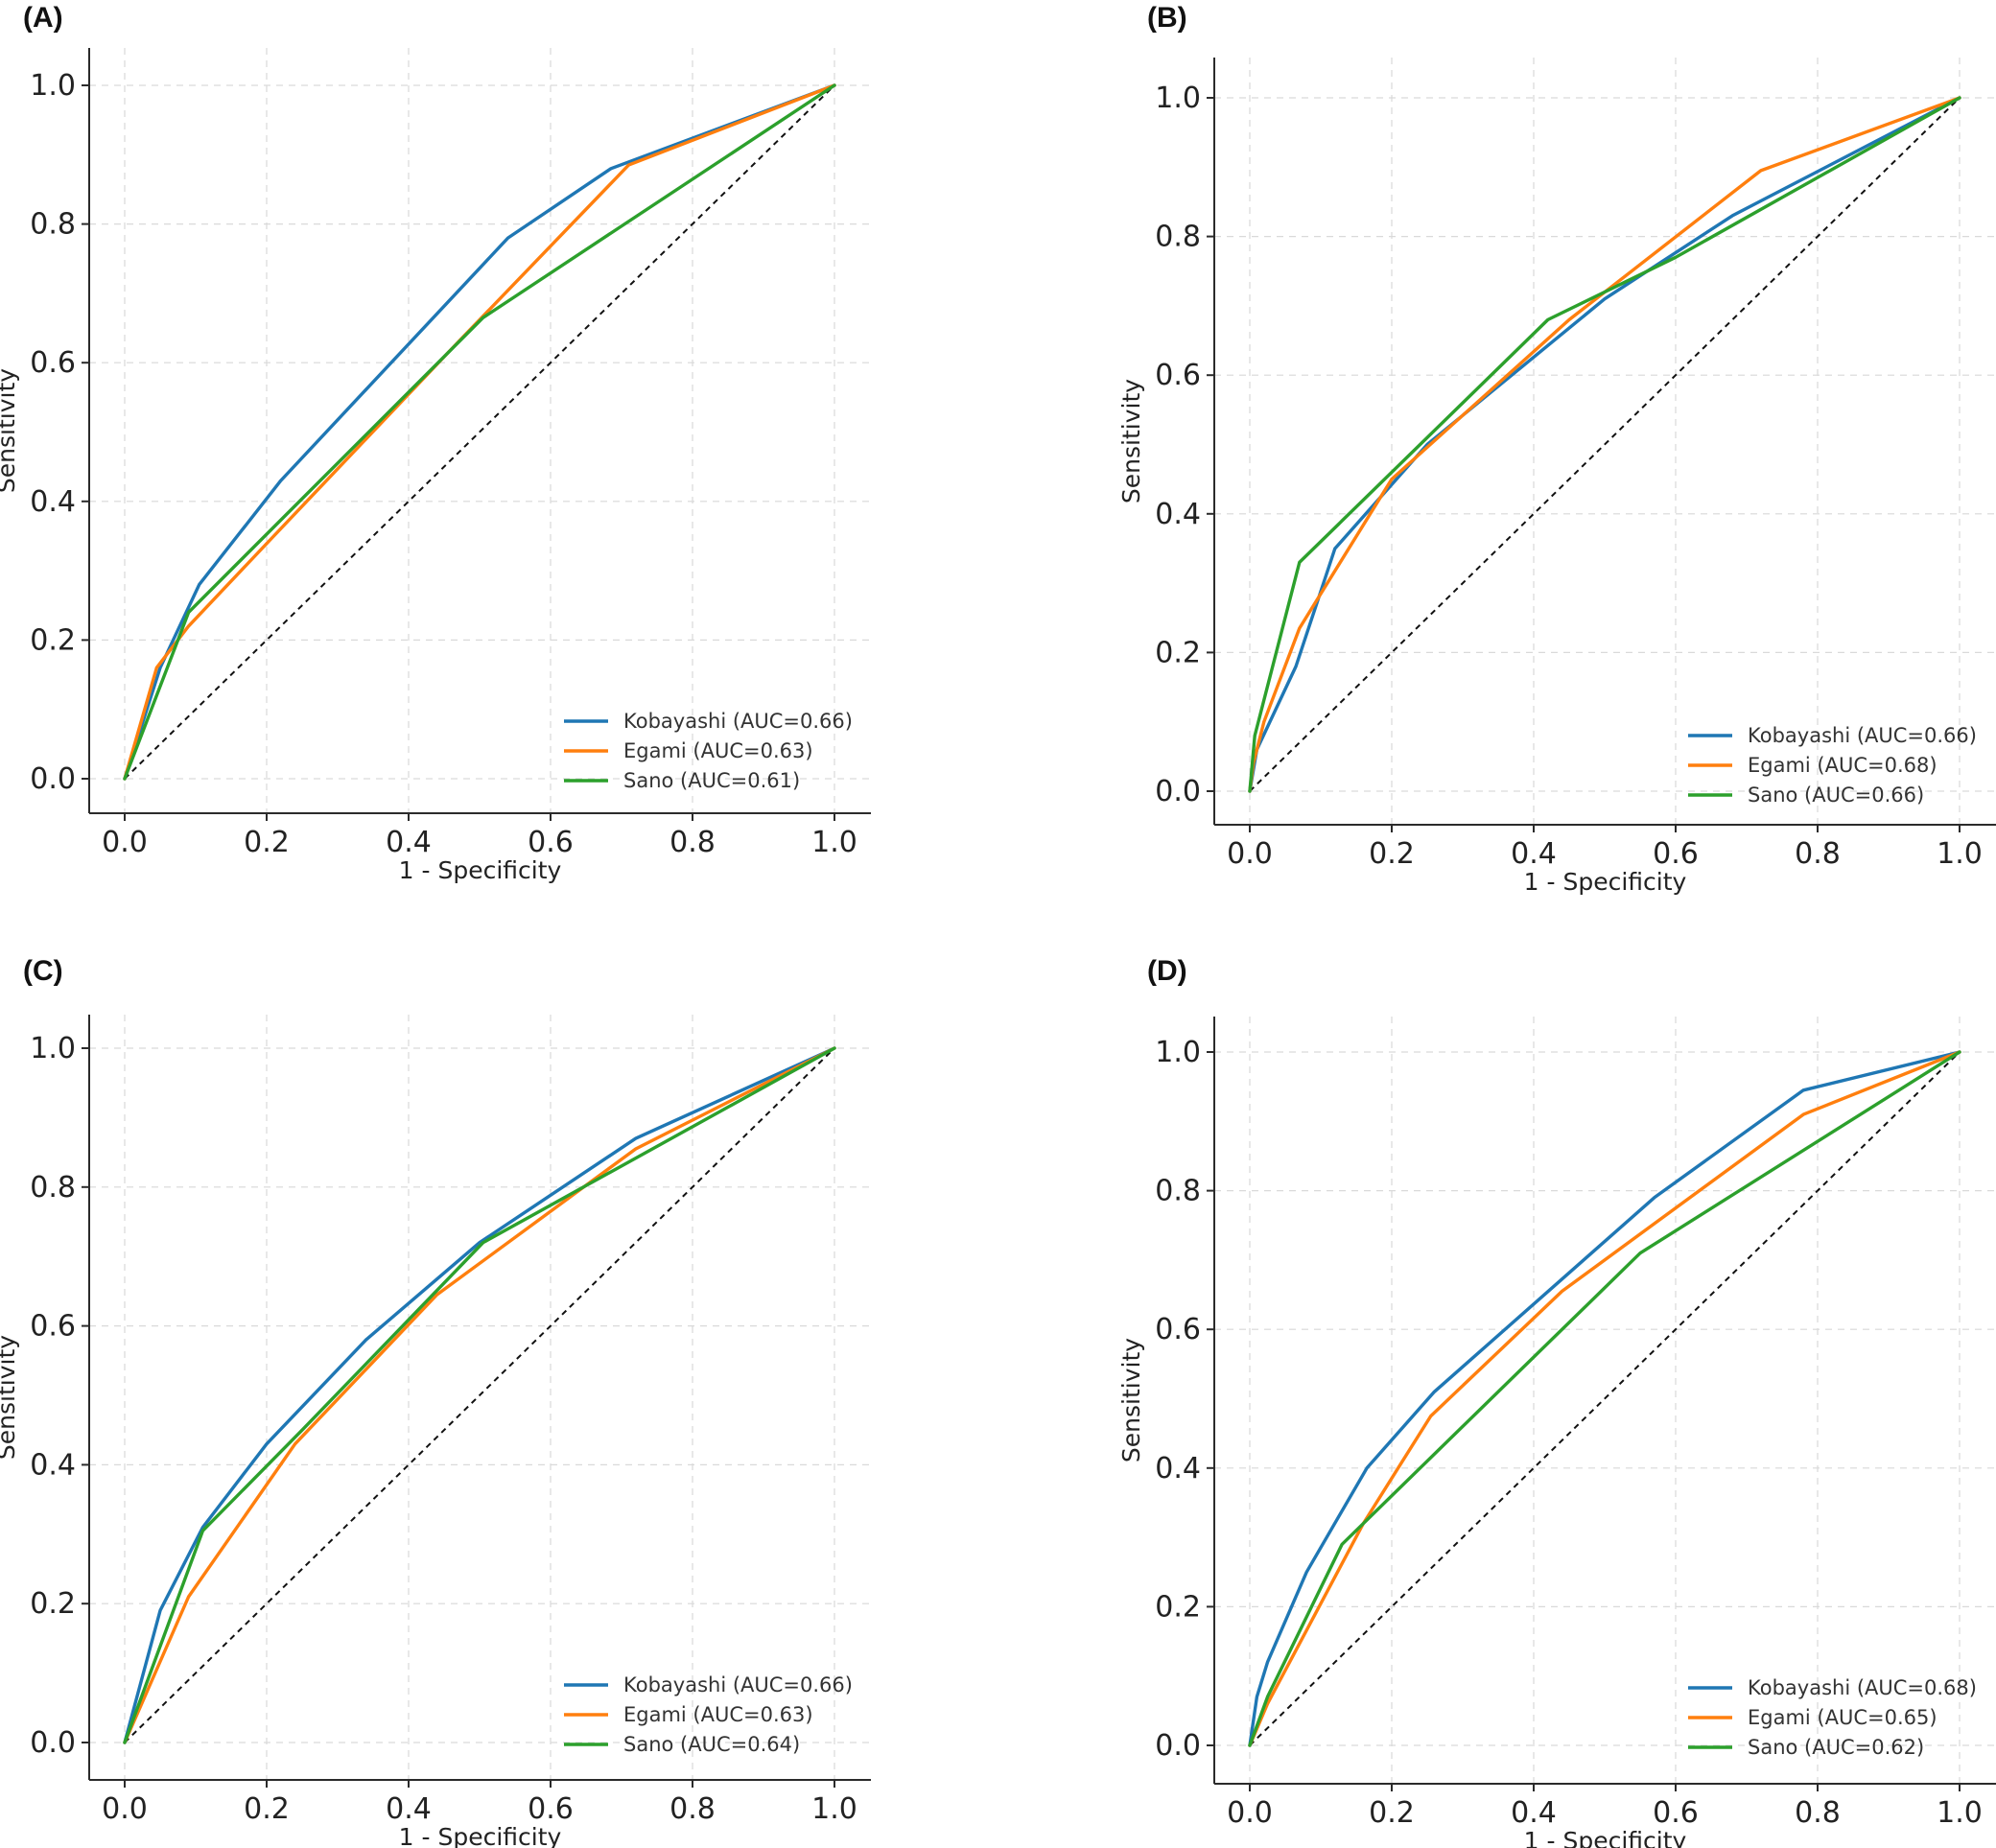 This screenshot has height=1848, width=1996. Describe the element at coordinates (1863, 735) in the screenshot. I see `panel-b-legend-label-kobayashi: Kobayashi (AUC=0.66)` at that location.